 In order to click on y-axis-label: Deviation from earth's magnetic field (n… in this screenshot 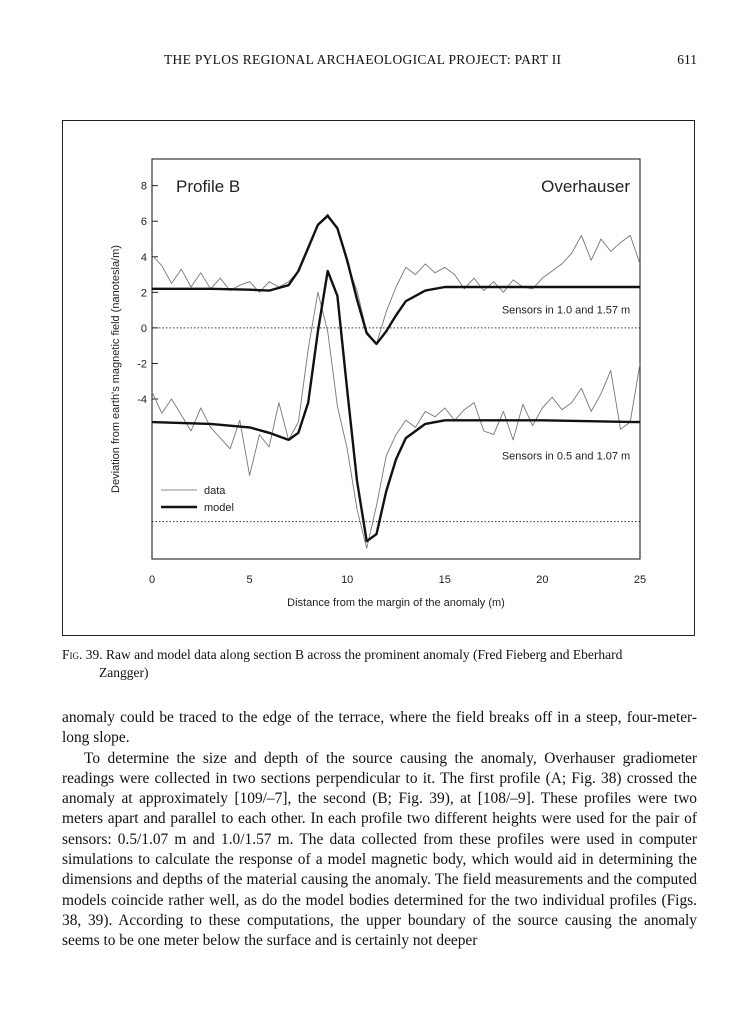, I will do `click(116, 369)`.